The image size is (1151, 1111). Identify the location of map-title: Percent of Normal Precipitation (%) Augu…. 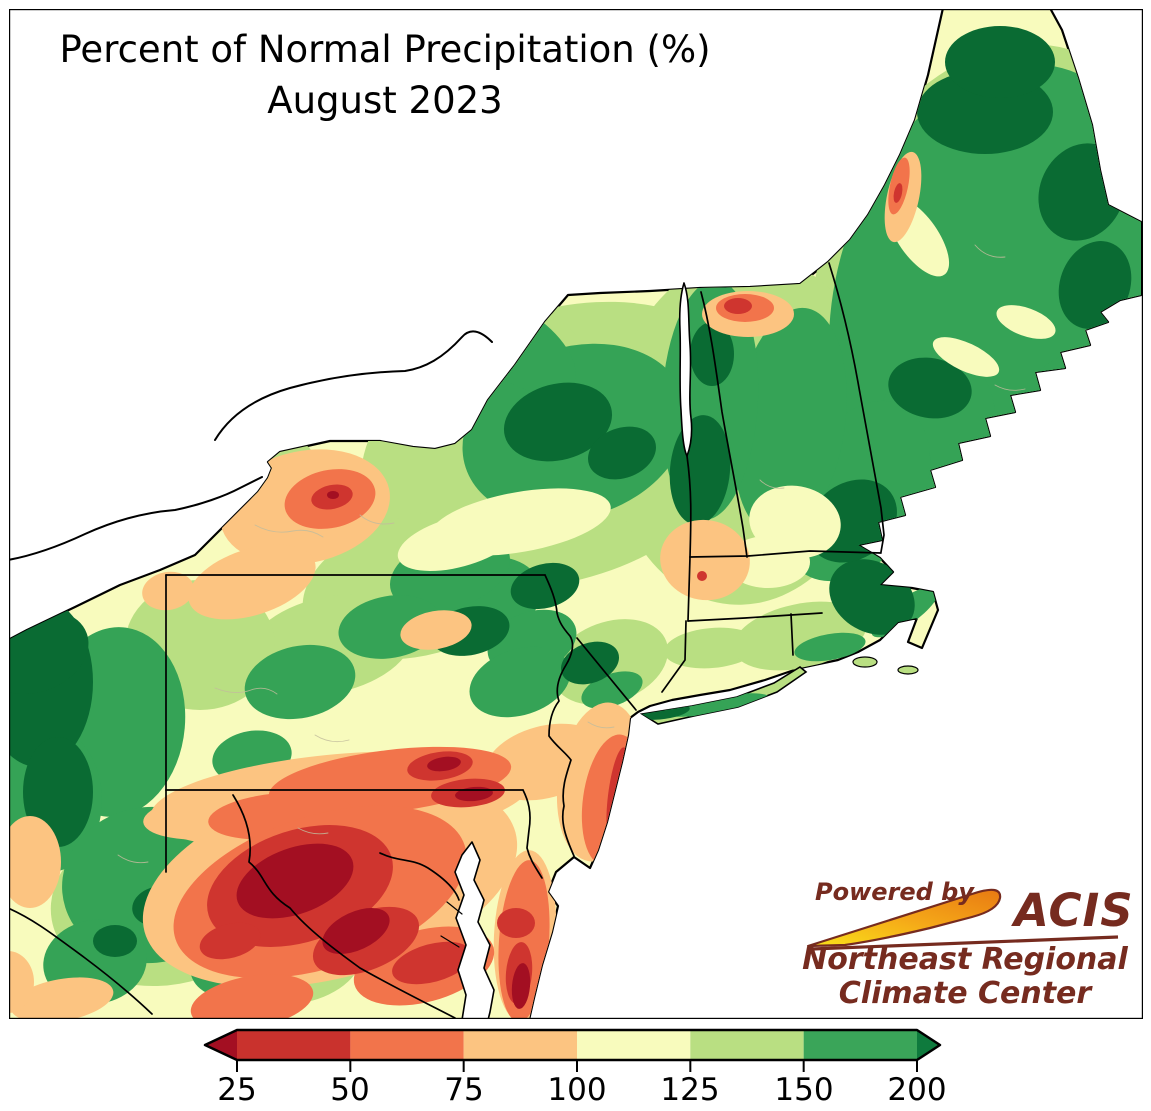
(385, 75).